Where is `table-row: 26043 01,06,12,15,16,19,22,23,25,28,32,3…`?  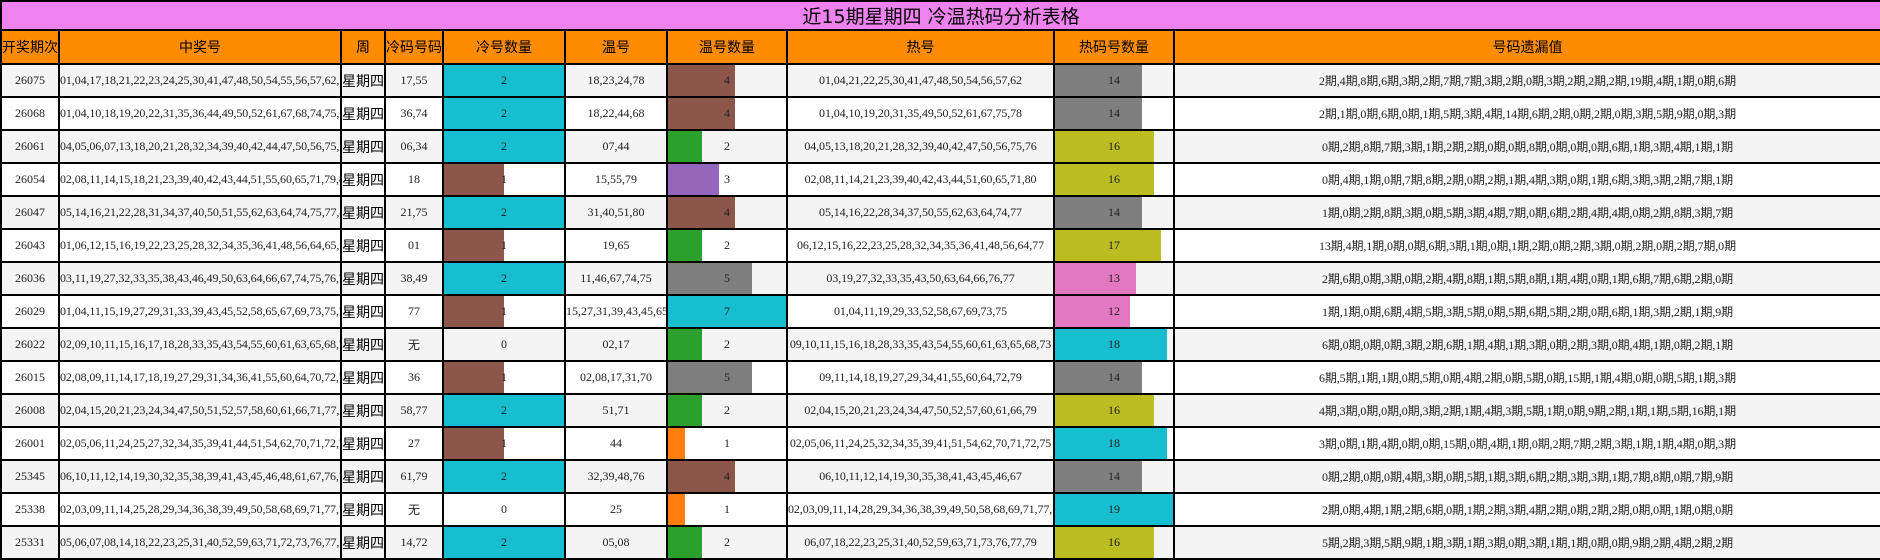 table-row: 26043 01,06,12,15,16,19,22,23,25,28,32,3… is located at coordinates (940, 245).